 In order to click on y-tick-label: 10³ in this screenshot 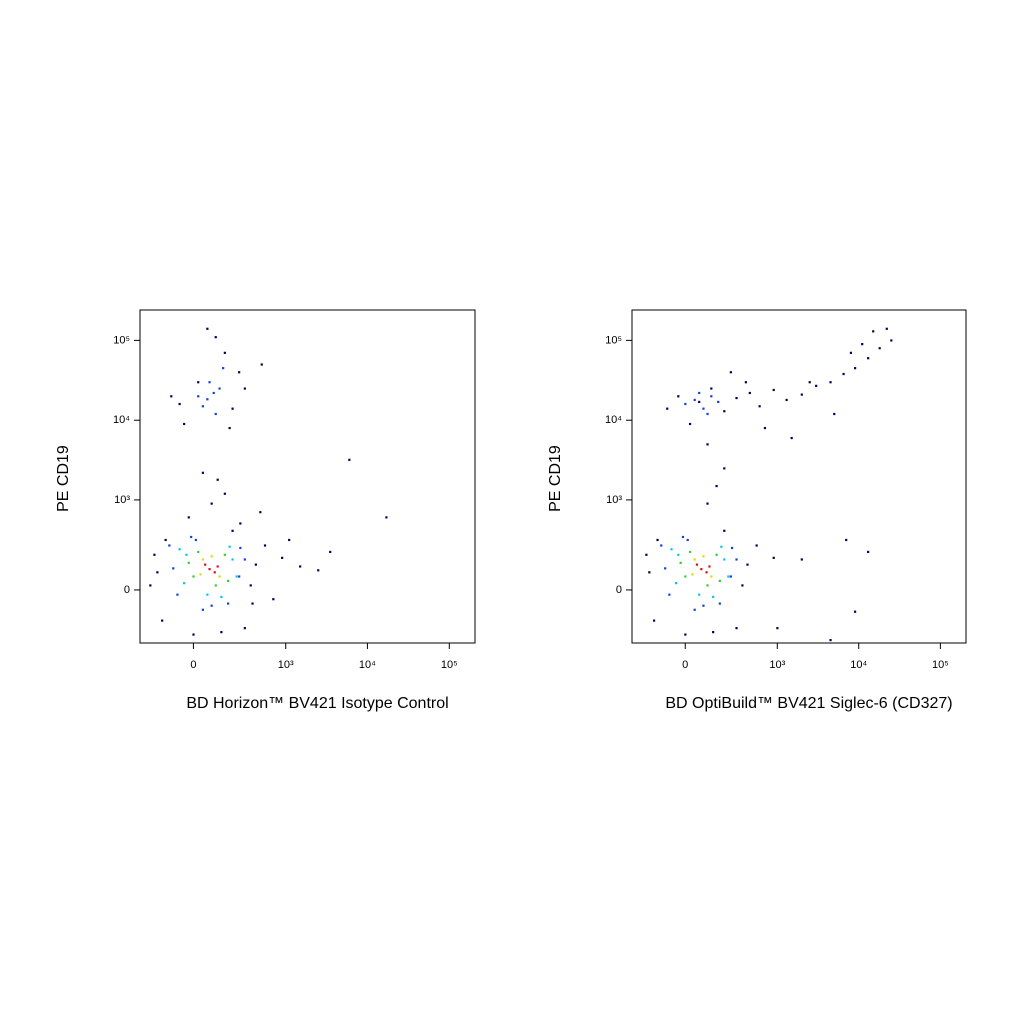, I will do `click(614, 500)`.